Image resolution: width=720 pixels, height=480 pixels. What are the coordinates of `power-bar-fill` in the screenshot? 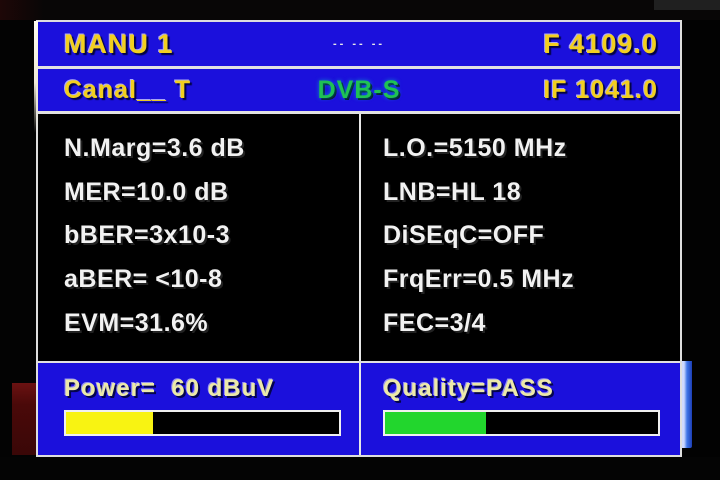 It's located at (110, 423).